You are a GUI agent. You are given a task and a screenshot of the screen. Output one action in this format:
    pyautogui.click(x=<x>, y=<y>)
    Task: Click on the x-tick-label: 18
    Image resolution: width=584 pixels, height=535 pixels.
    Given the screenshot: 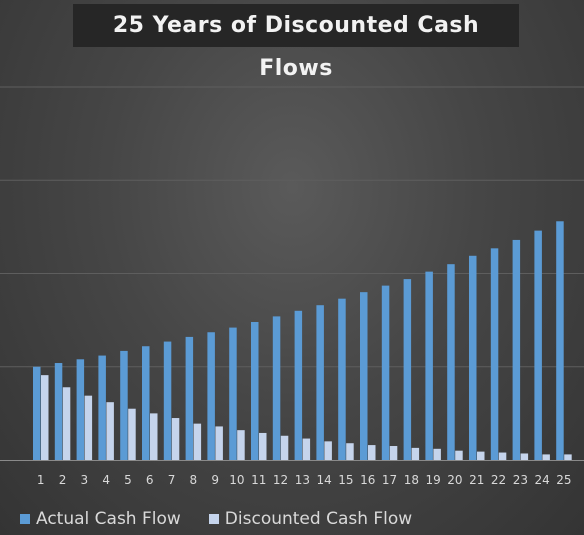 What is the action you would take?
    pyautogui.click(x=411, y=480)
    